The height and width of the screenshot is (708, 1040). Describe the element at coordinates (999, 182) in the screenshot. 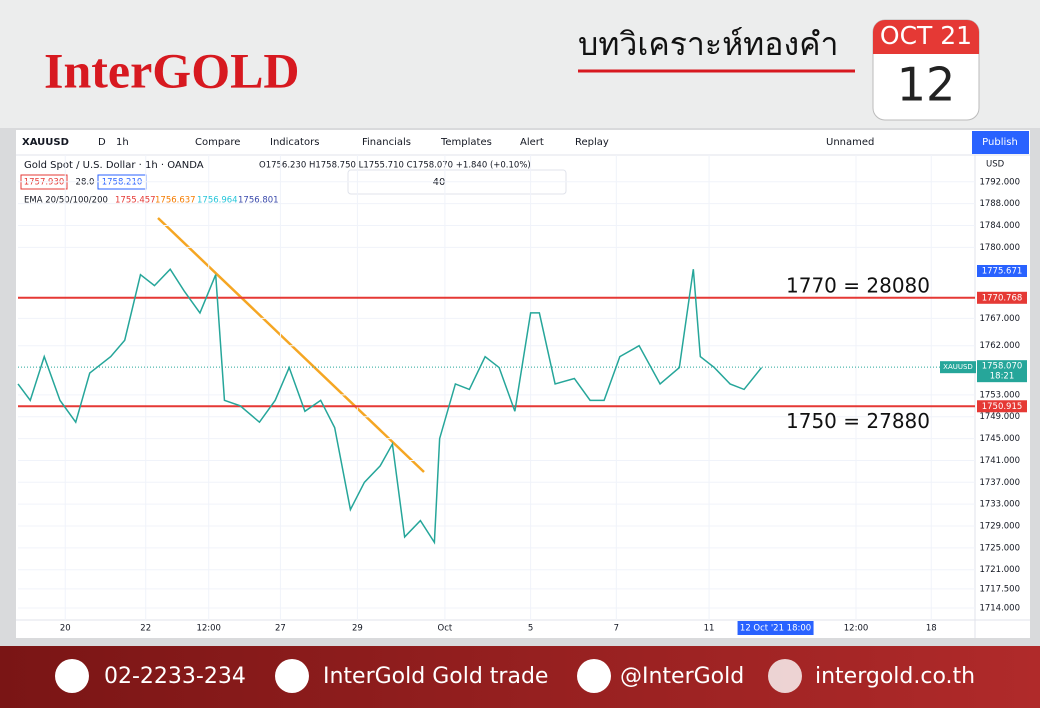

I see `y-tick-label: 1792.000` at that location.